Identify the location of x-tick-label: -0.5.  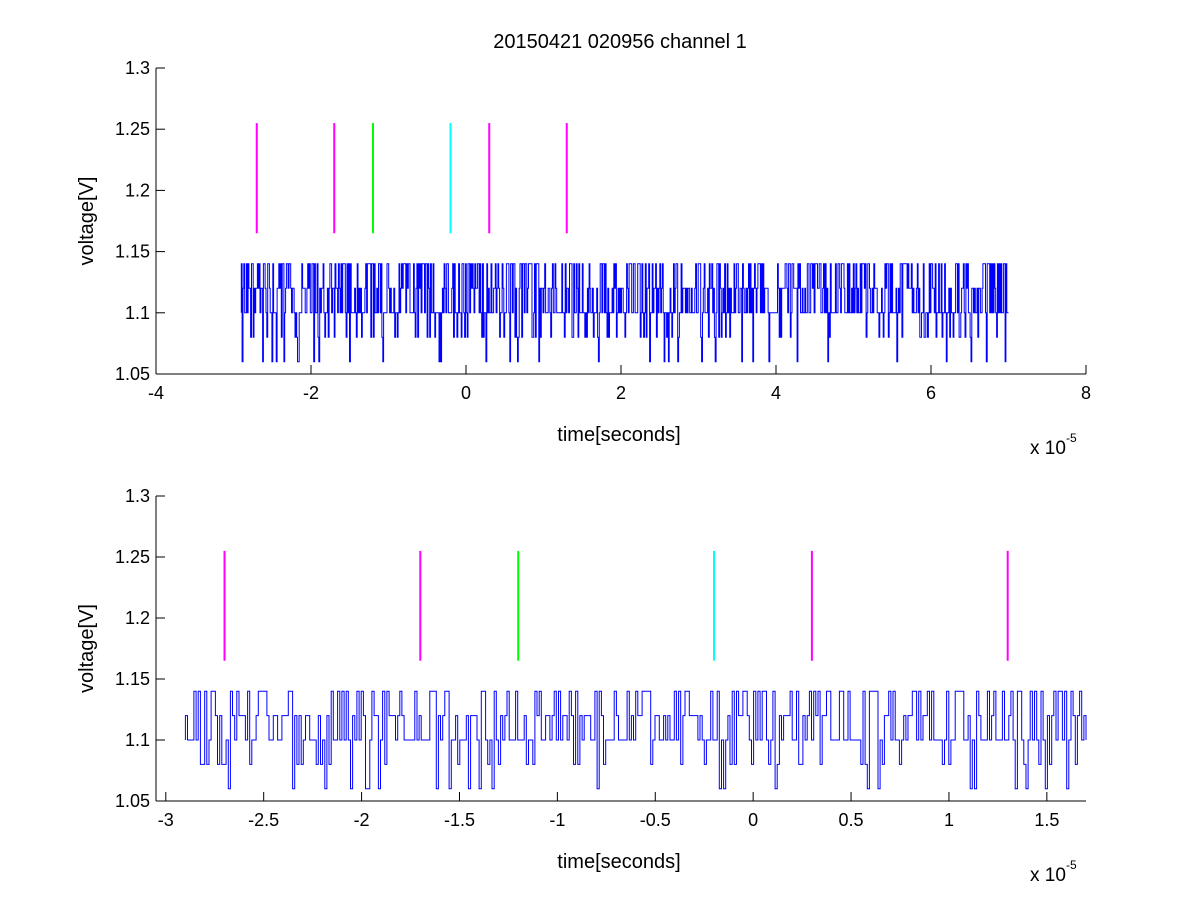
(655, 820).